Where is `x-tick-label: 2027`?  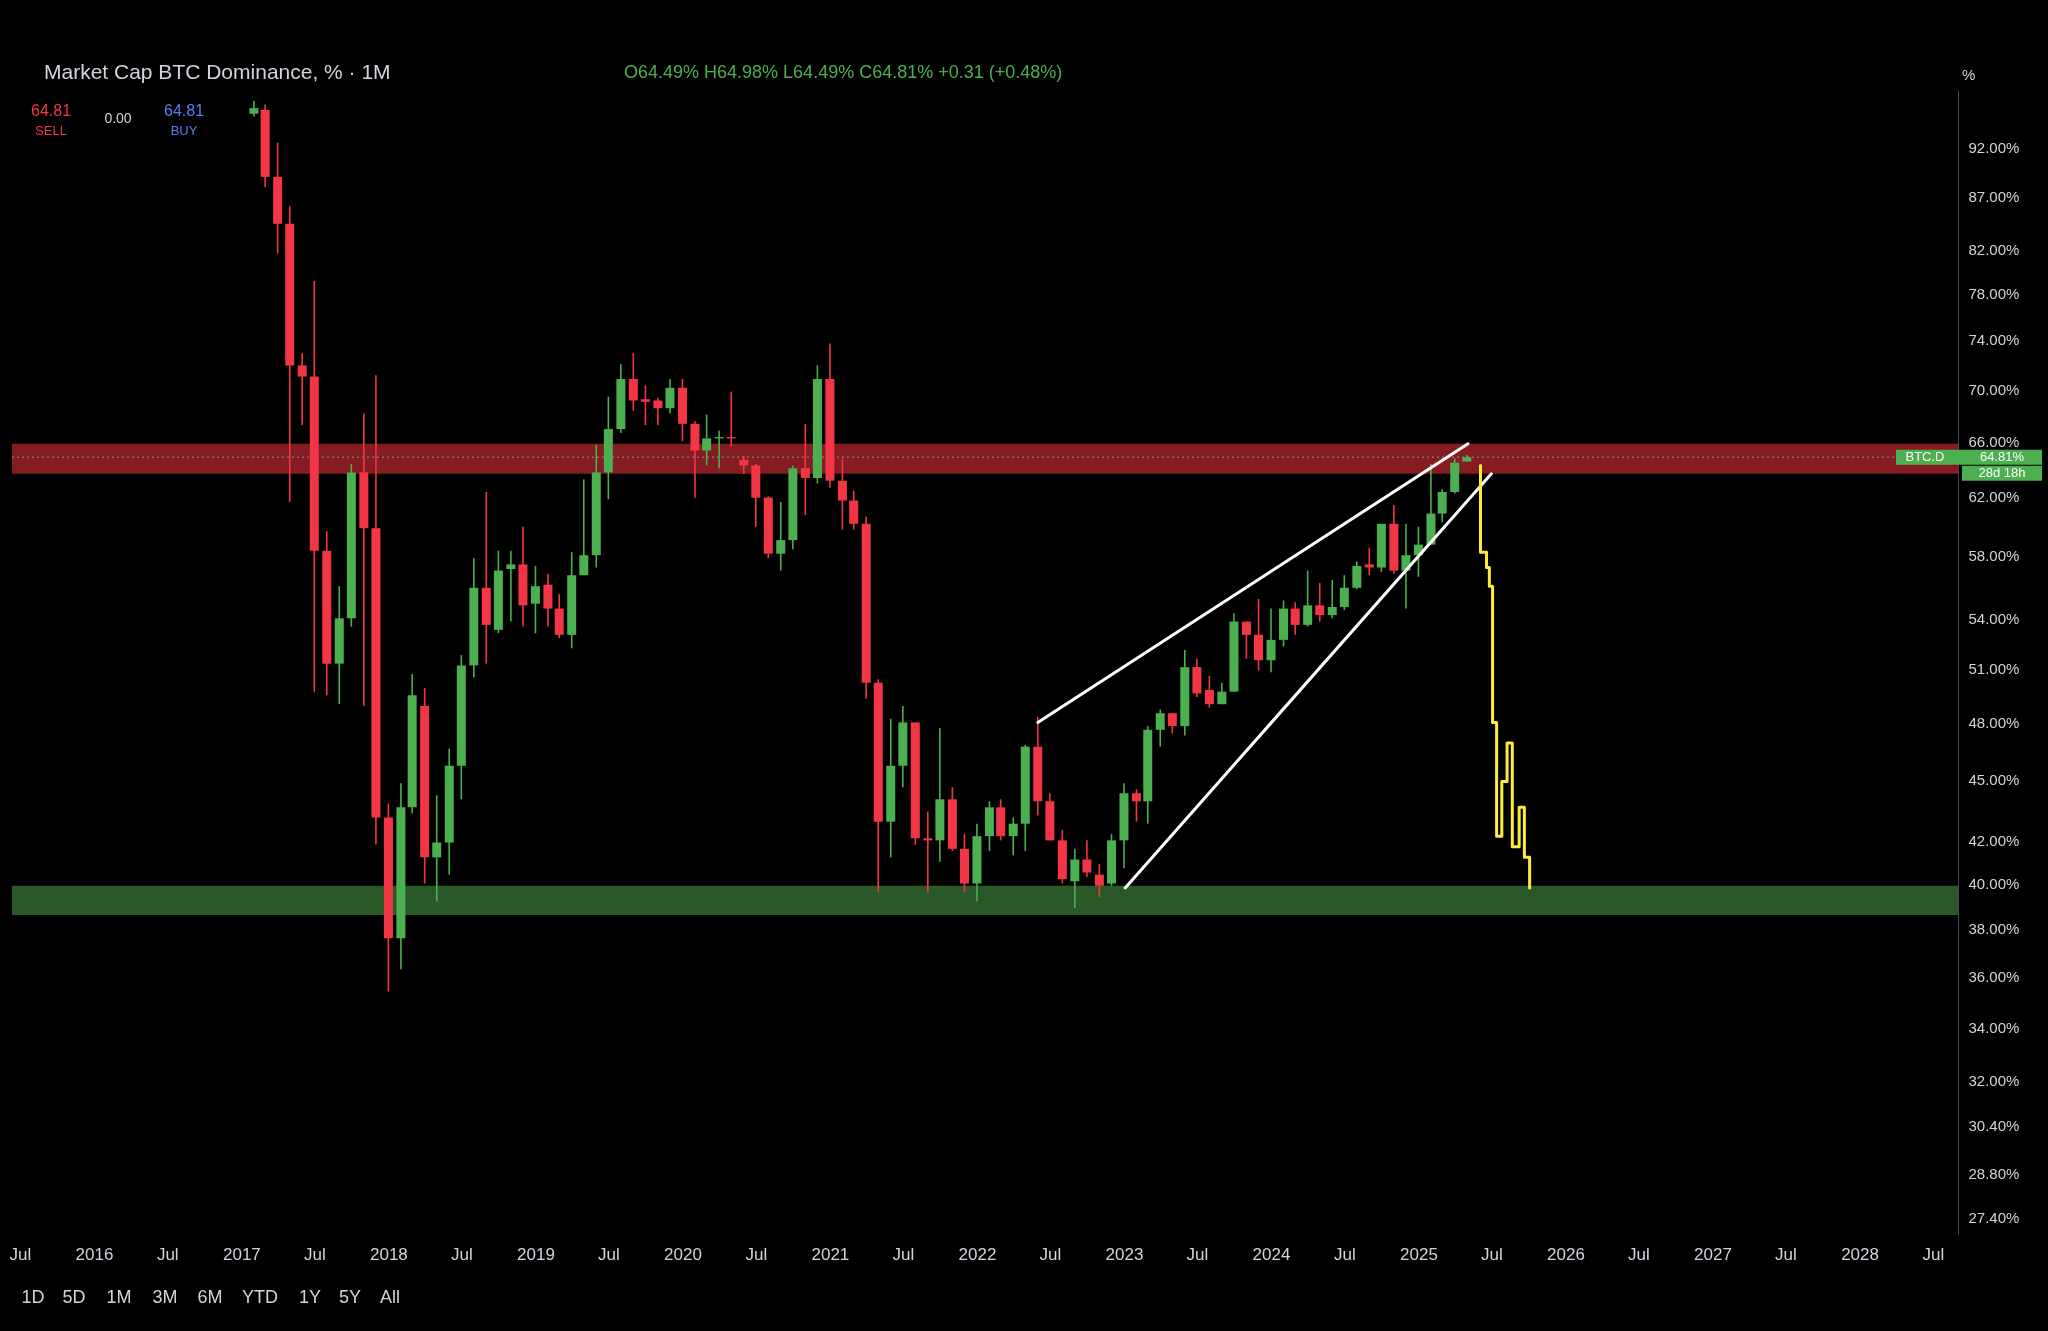
x-tick-label: 2027 is located at coordinates (1713, 1254).